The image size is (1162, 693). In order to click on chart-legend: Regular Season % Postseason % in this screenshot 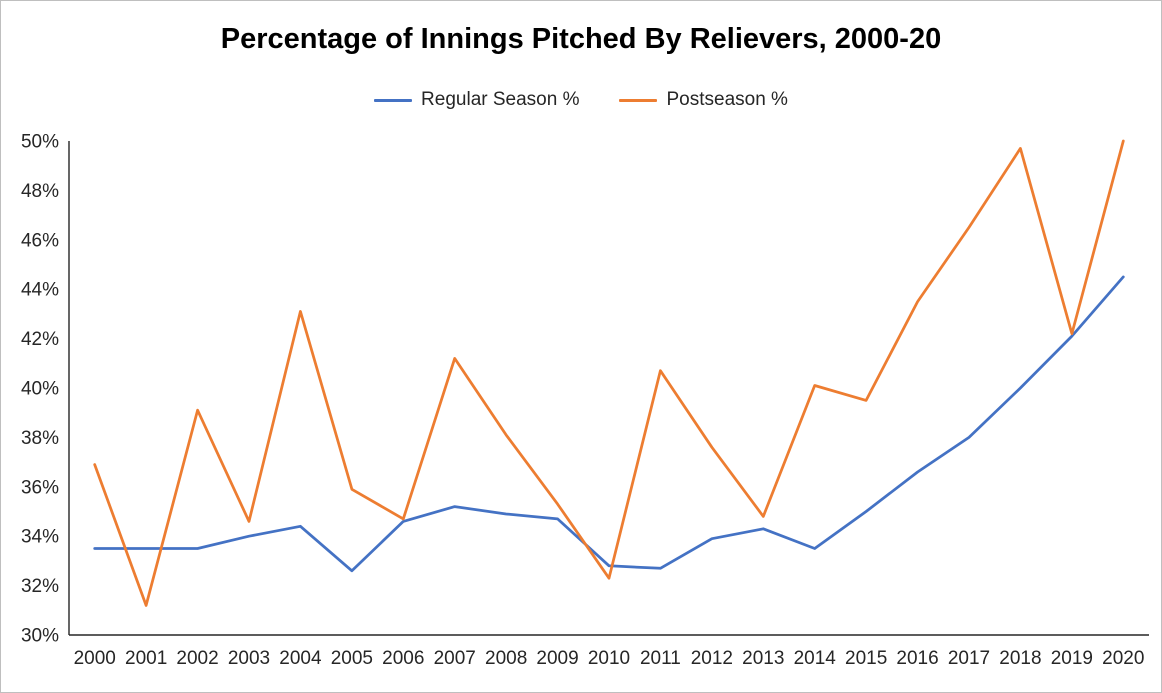, I will do `click(581, 100)`.